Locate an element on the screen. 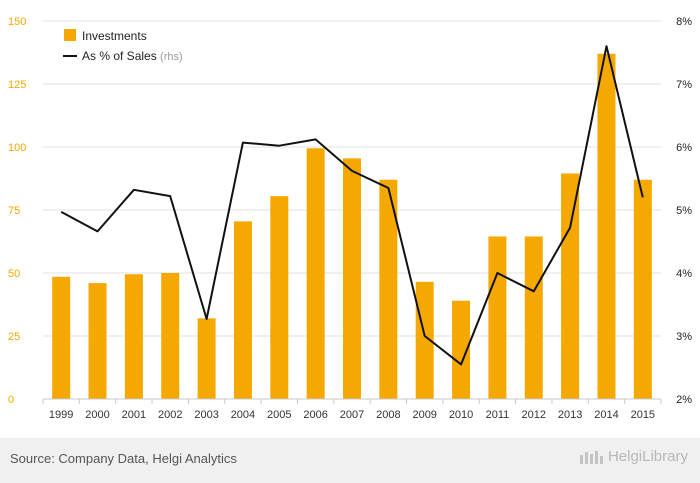 This screenshot has width=700, height=483. x-tick-label: 2013 is located at coordinates (570, 415).